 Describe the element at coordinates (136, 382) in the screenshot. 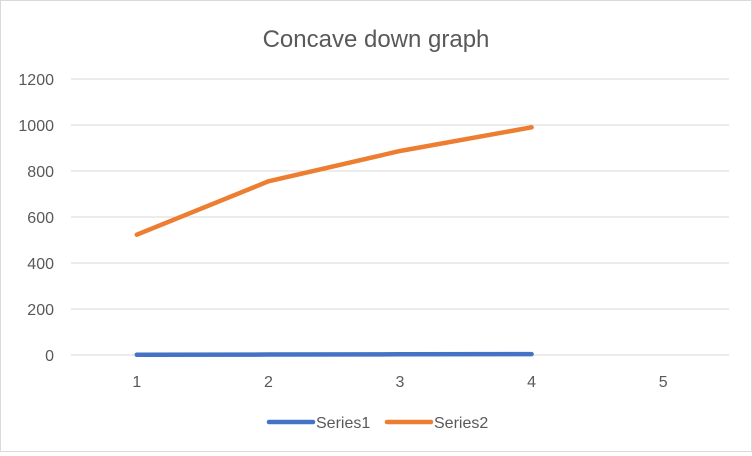

I see `x-tick-label: 1` at that location.